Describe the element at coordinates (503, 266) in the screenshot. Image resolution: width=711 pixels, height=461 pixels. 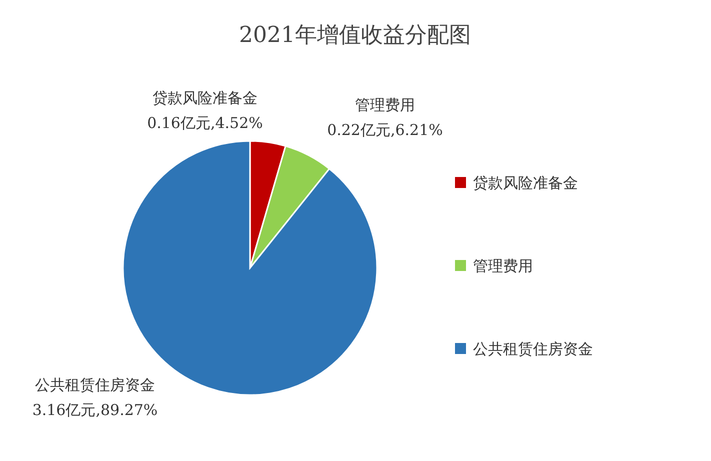
I see `legend-label: 管理费用` at that location.